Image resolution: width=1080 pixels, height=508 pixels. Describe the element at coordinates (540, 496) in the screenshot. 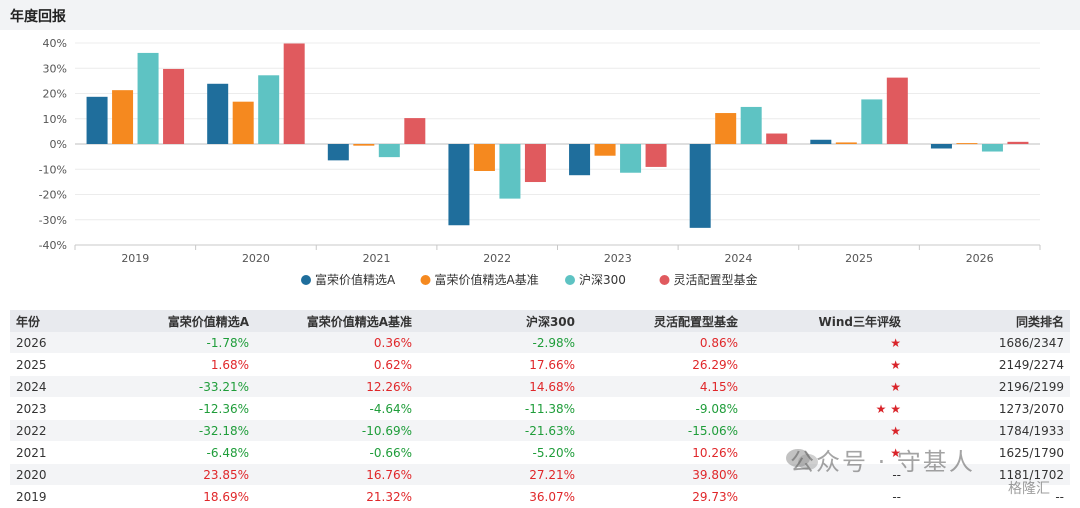

I see `table-row: 2019 18.69% 21.32% 36.07% 29.73% -- --` at that location.